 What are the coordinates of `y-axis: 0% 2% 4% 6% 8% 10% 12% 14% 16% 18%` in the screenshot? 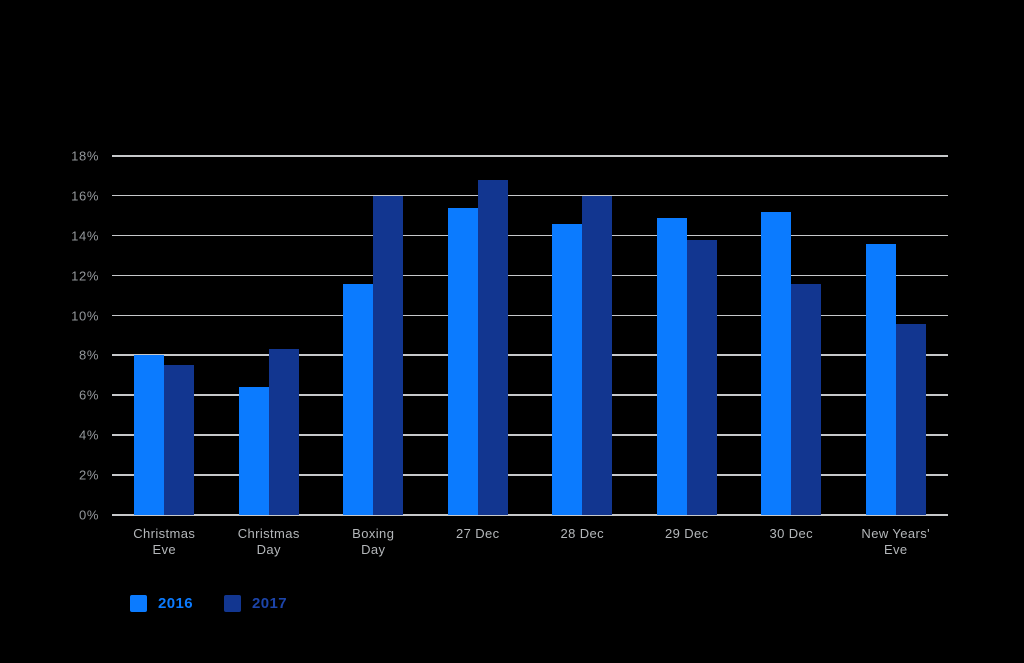 It's located at (49, 336).